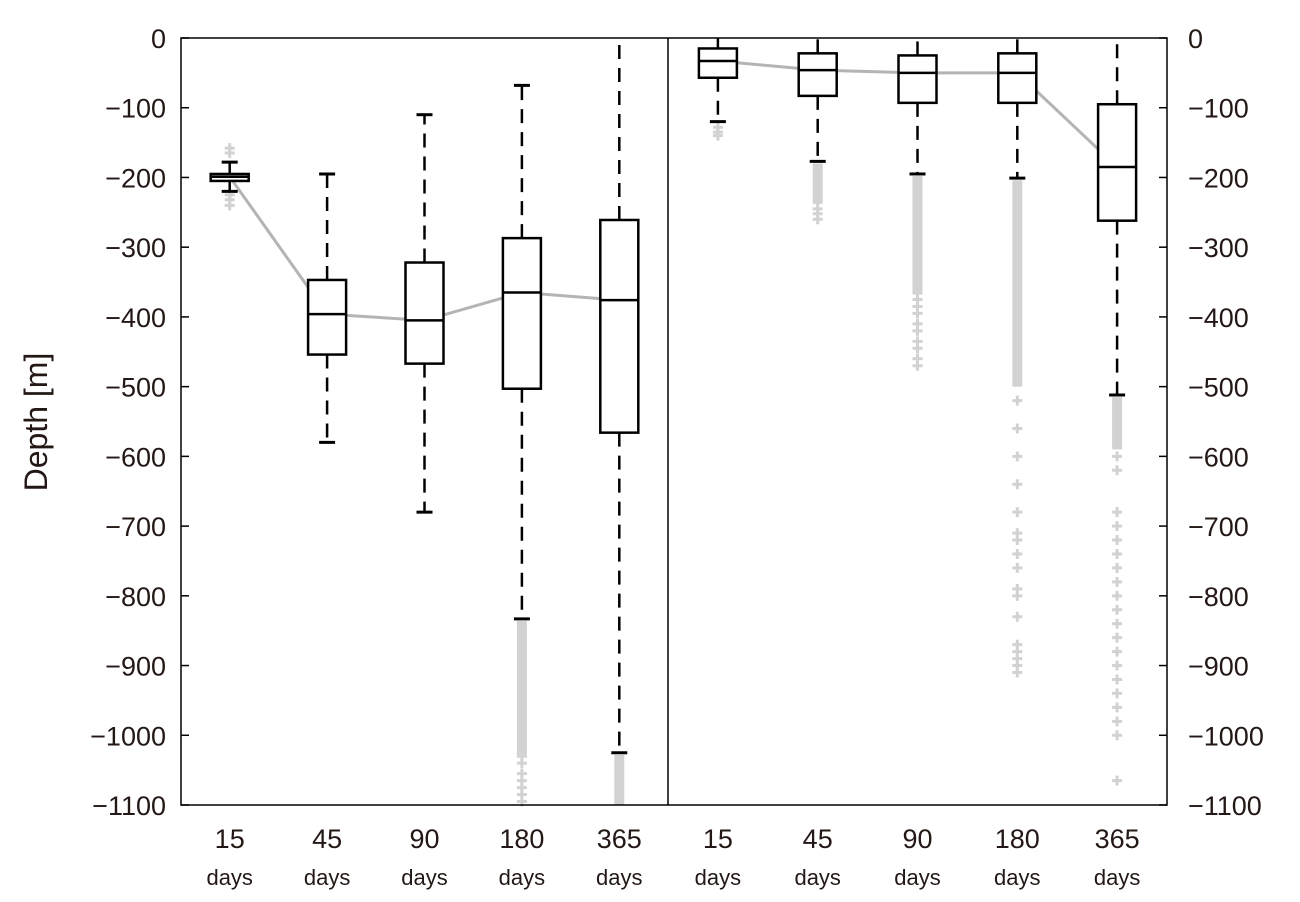 The width and height of the screenshot is (1300, 902). Describe the element at coordinates (1226, 736) in the screenshot. I see `y-tick-label-right-11: −1000` at that location.